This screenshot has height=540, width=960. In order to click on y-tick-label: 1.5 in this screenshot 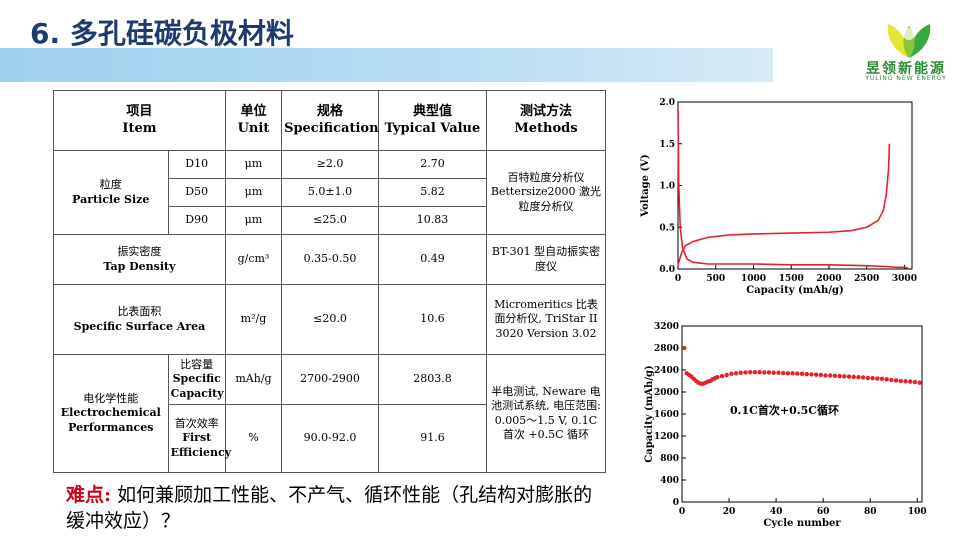, I will do `click(667, 145)`.